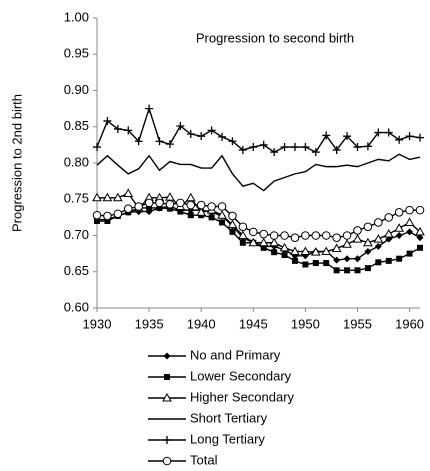  Describe the element at coordinates (204, 459) in the screenshot. I see `legend-label: Total` at that location.